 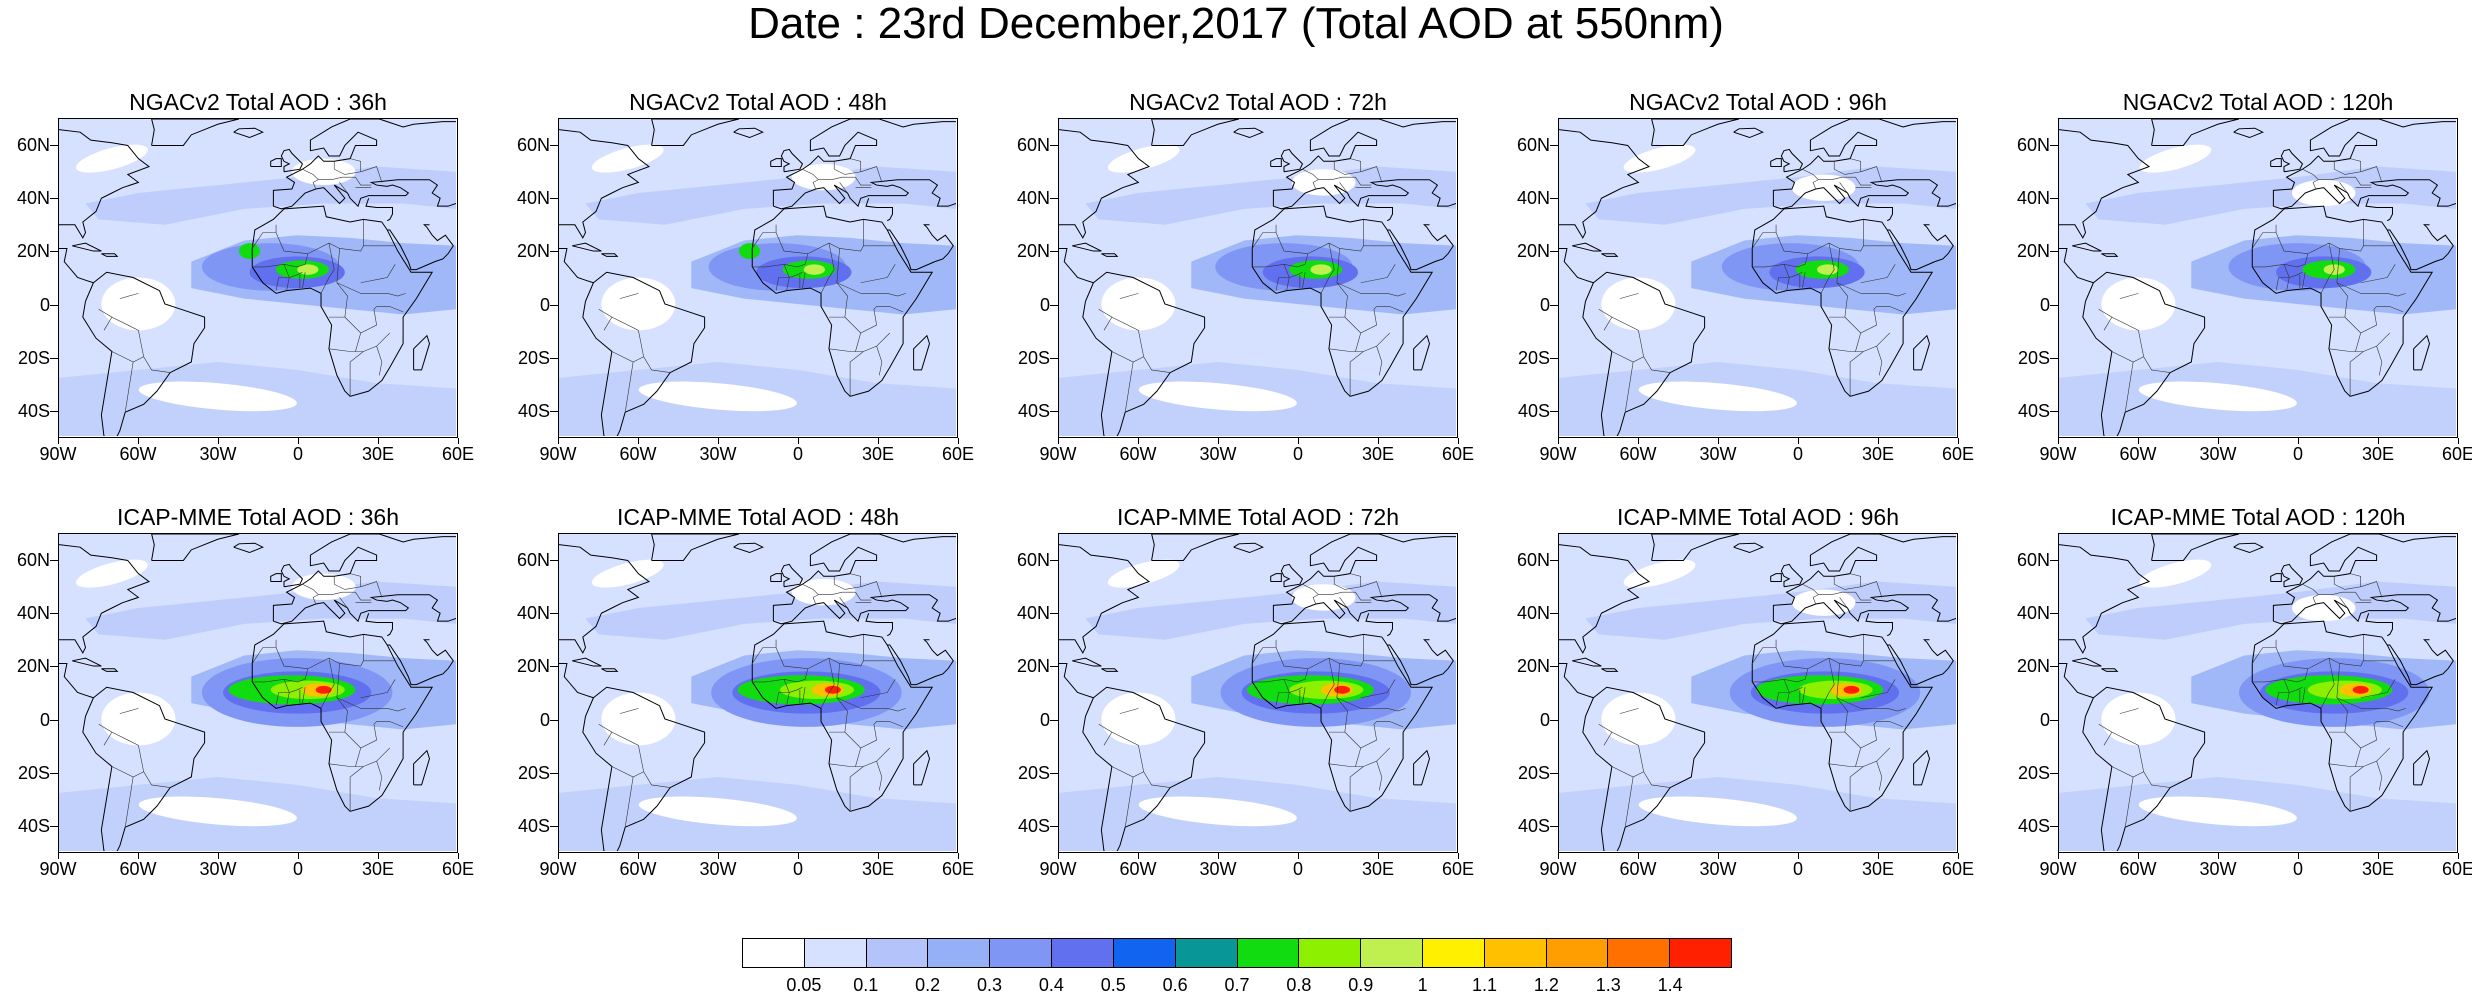 I want to click on colorbar-label: 0.6, so click(x=1175, y=985).